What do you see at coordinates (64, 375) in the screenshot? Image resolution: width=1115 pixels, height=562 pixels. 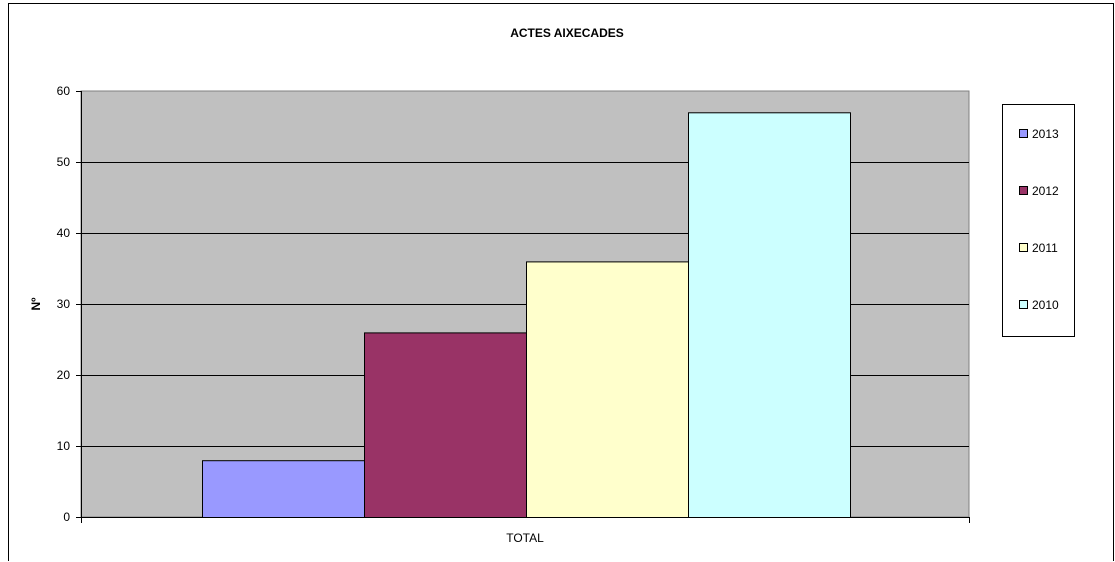 I see `y-tick-label: 20` at bounding box center [64, 375].